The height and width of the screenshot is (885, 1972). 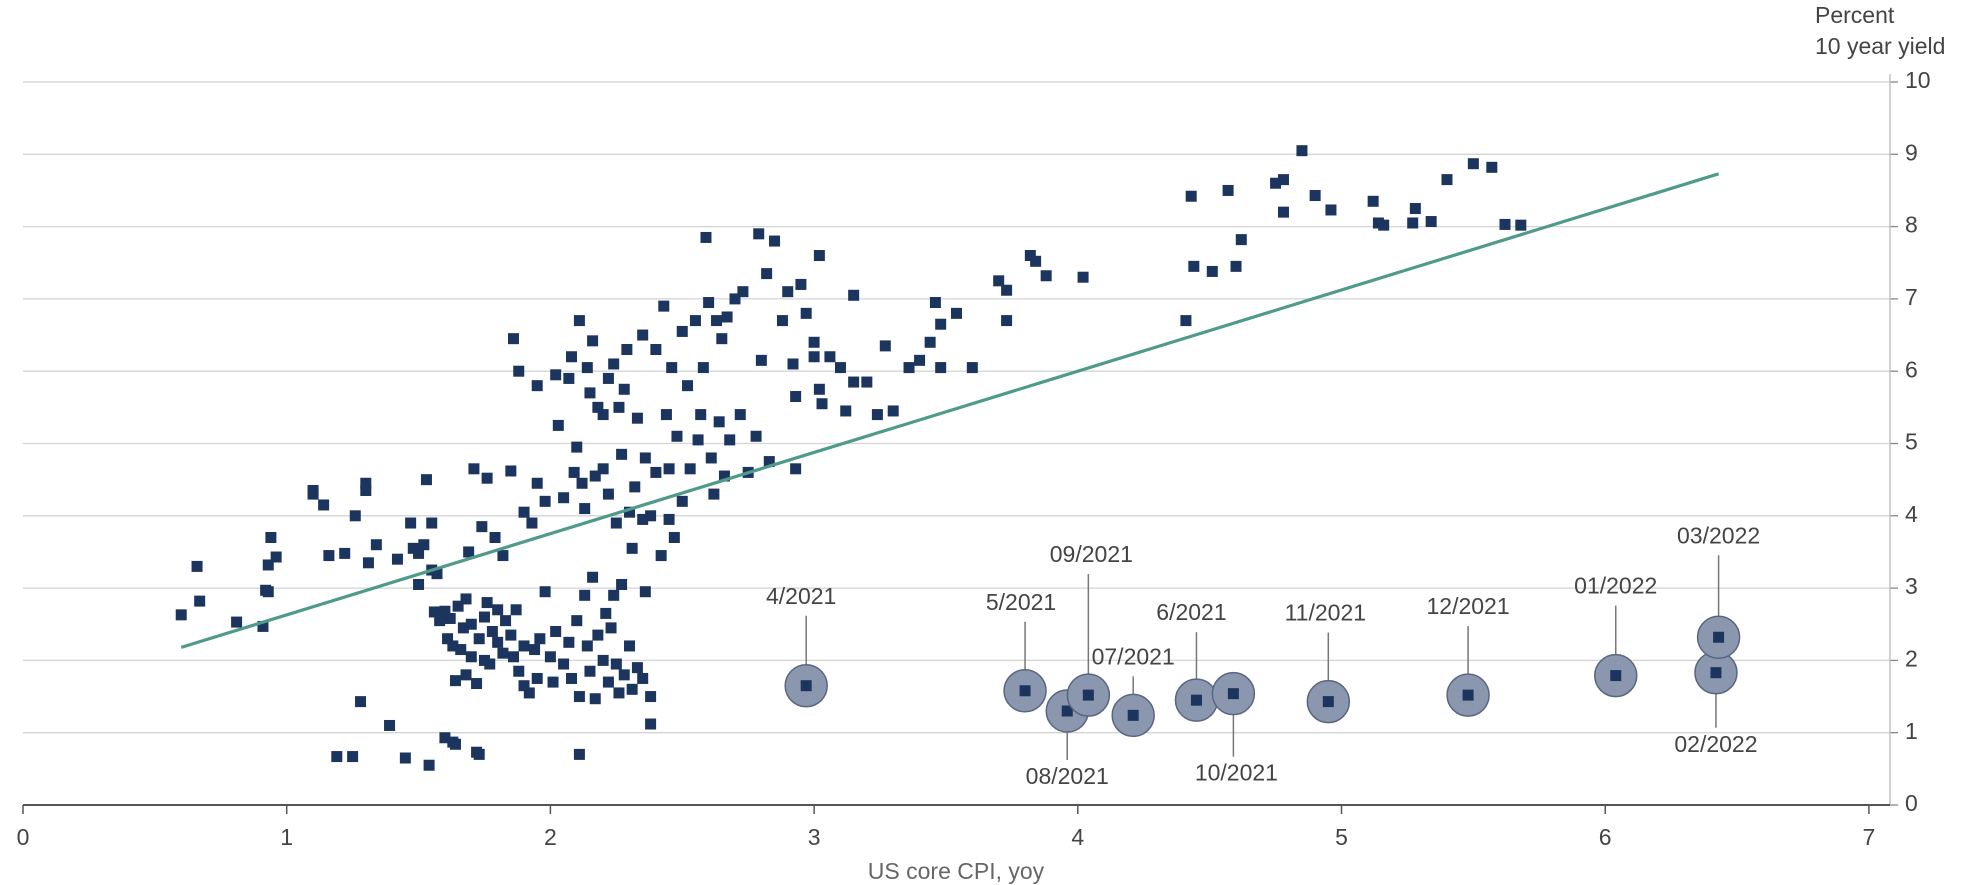 I want to click on y-tick-label: 7, so click(x=1911, y=297).